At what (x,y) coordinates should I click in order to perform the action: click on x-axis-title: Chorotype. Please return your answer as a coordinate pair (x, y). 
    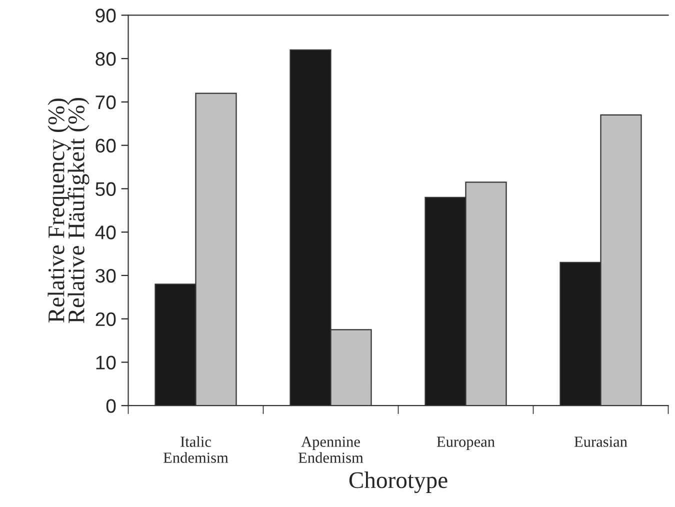
    Looking at the image, I should click on (398, 483).